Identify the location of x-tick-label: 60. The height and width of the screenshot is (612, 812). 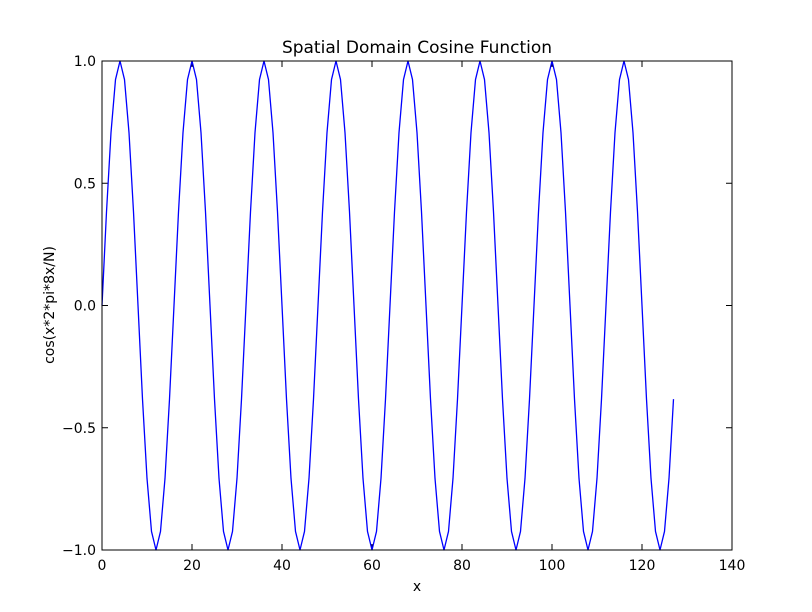
(372, 566).